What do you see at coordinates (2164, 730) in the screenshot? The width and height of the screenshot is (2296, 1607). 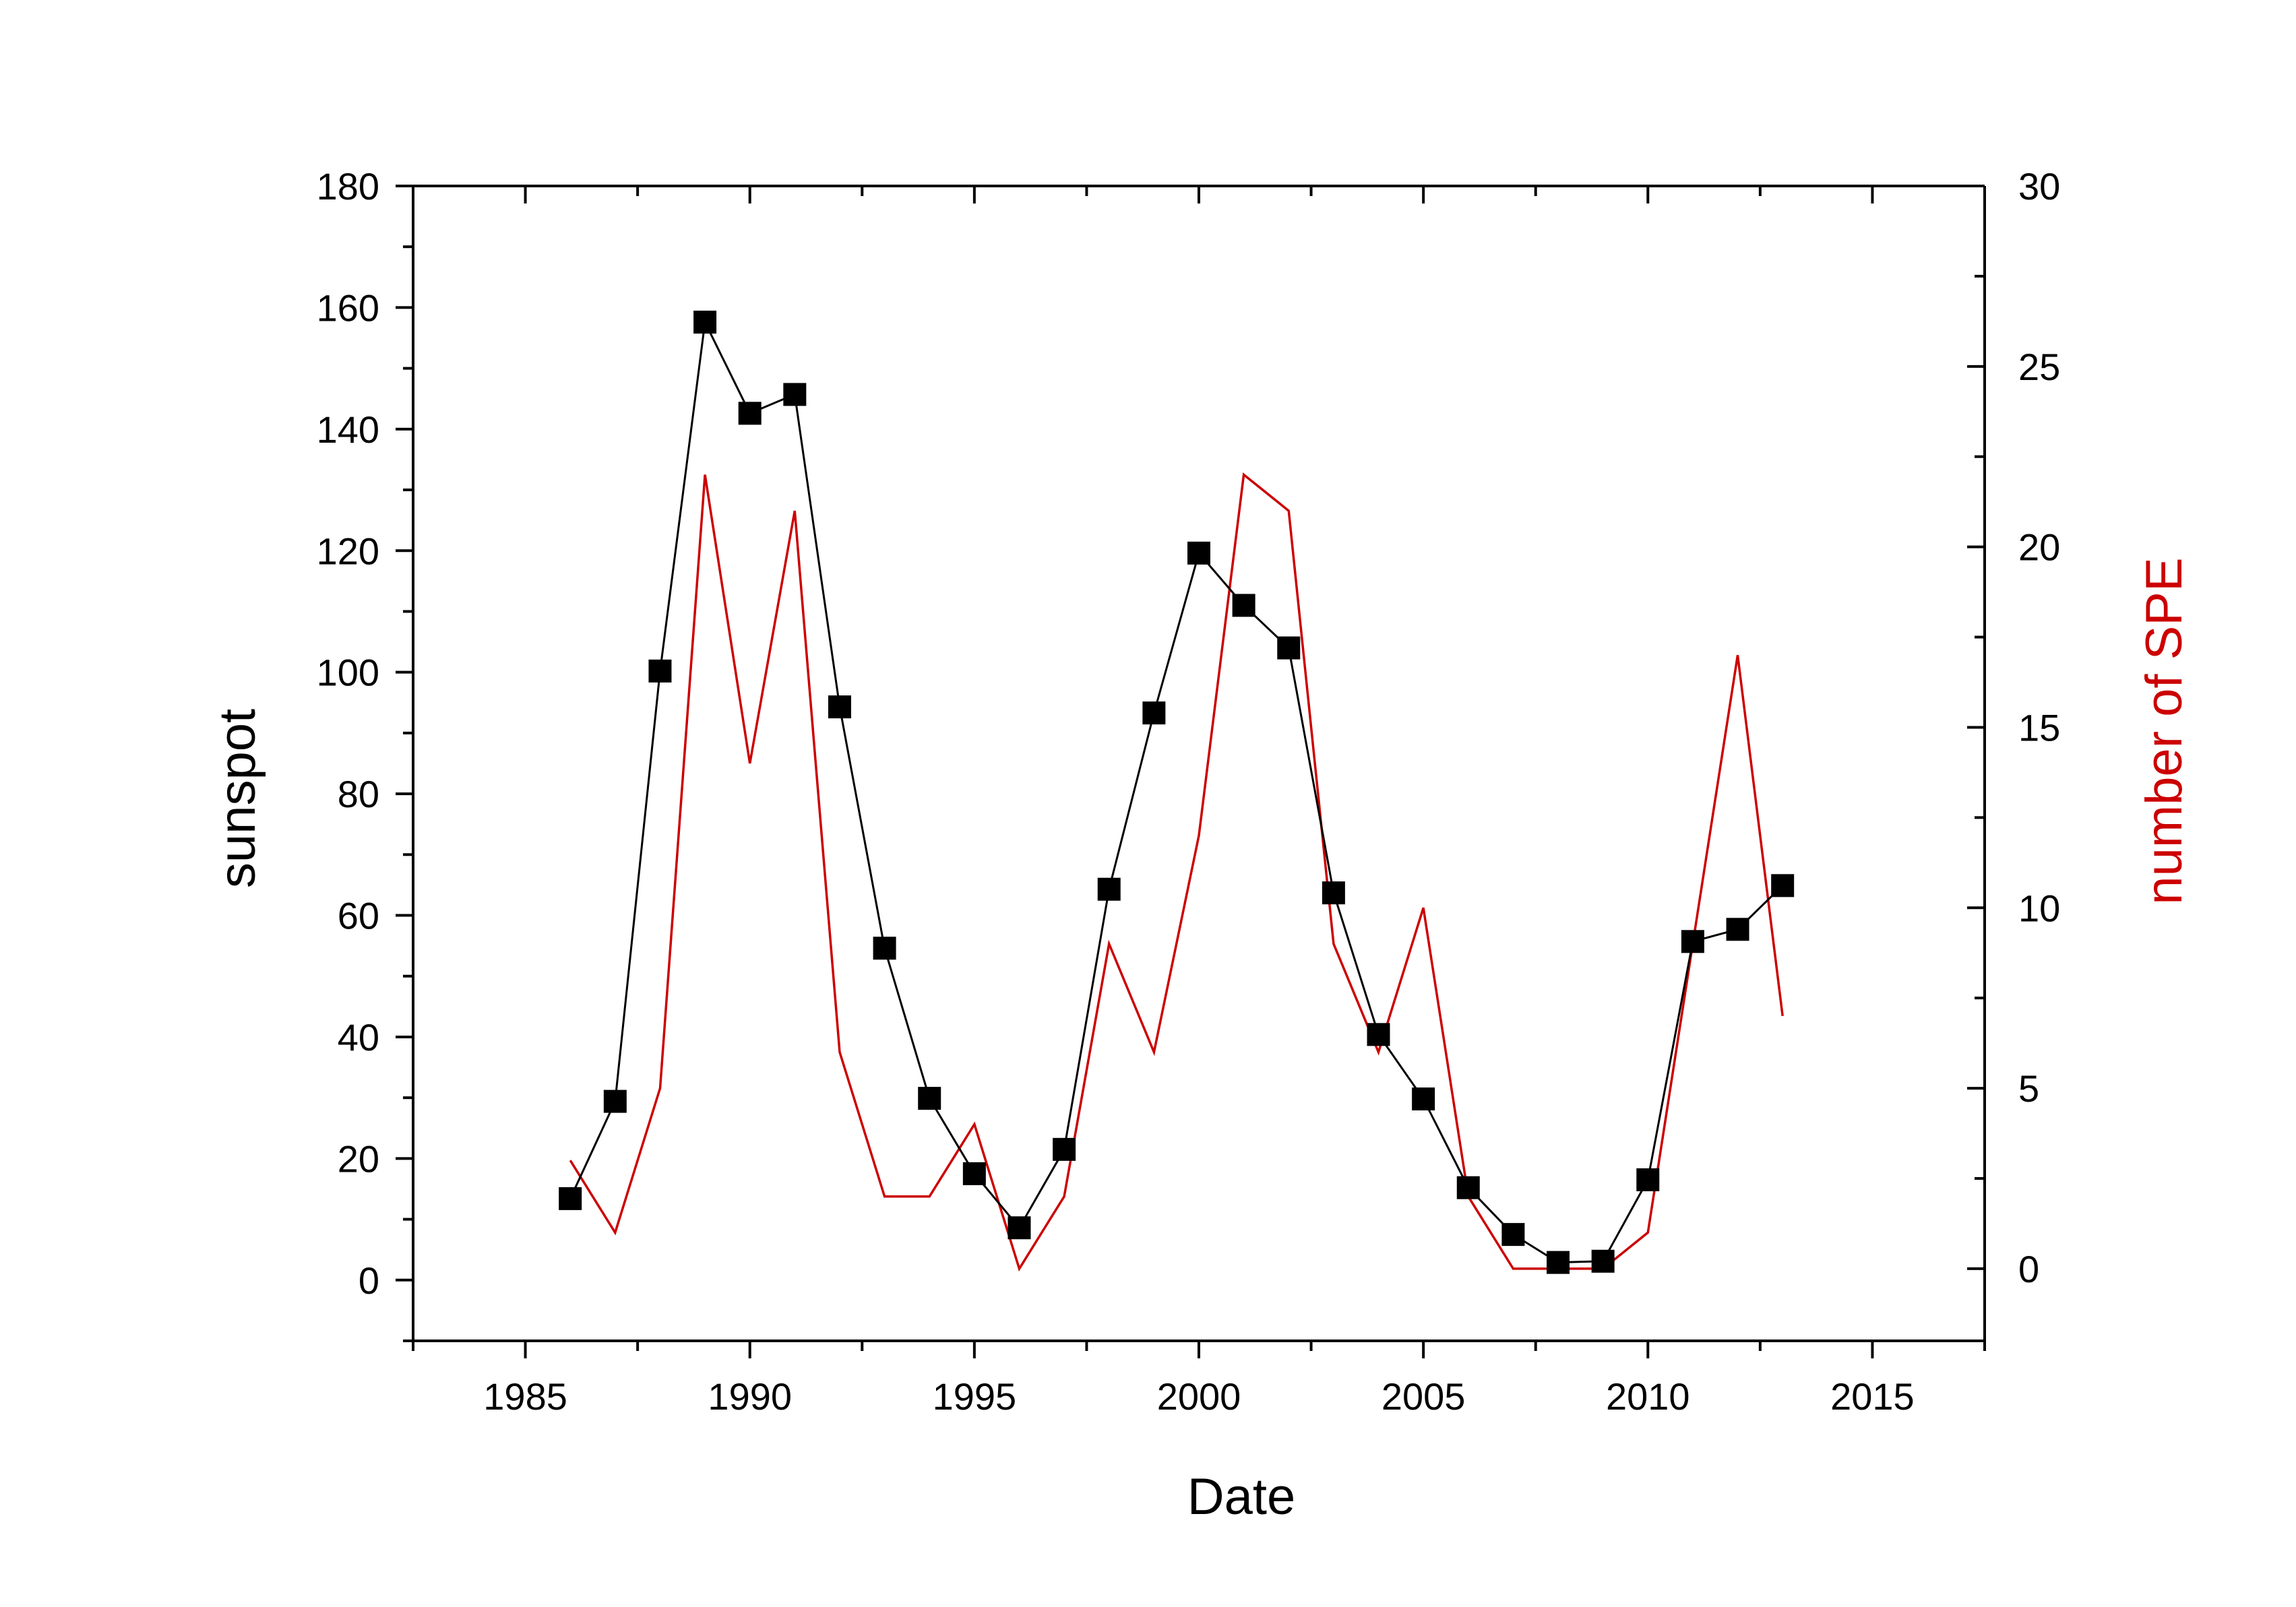 I see `y2-axis-title: number of SPE` at bounding box center [2164, 730].